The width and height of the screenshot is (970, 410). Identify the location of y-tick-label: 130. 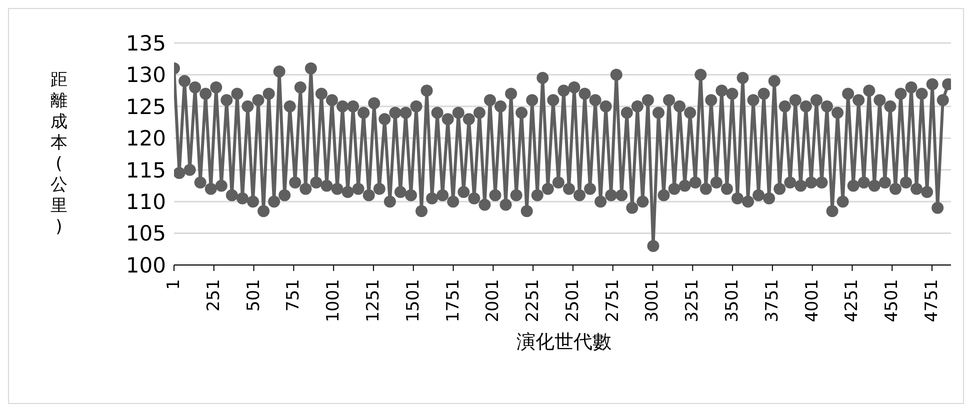
(146, 75).